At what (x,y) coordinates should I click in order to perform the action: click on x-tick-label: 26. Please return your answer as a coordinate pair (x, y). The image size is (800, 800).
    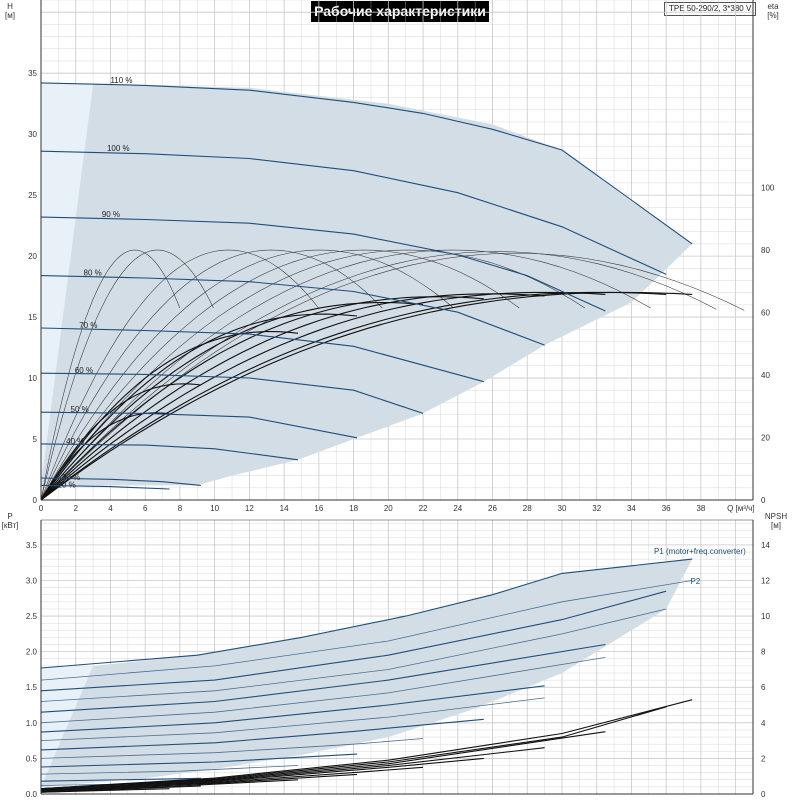
    Looking at the image, I should click on (492, 508).